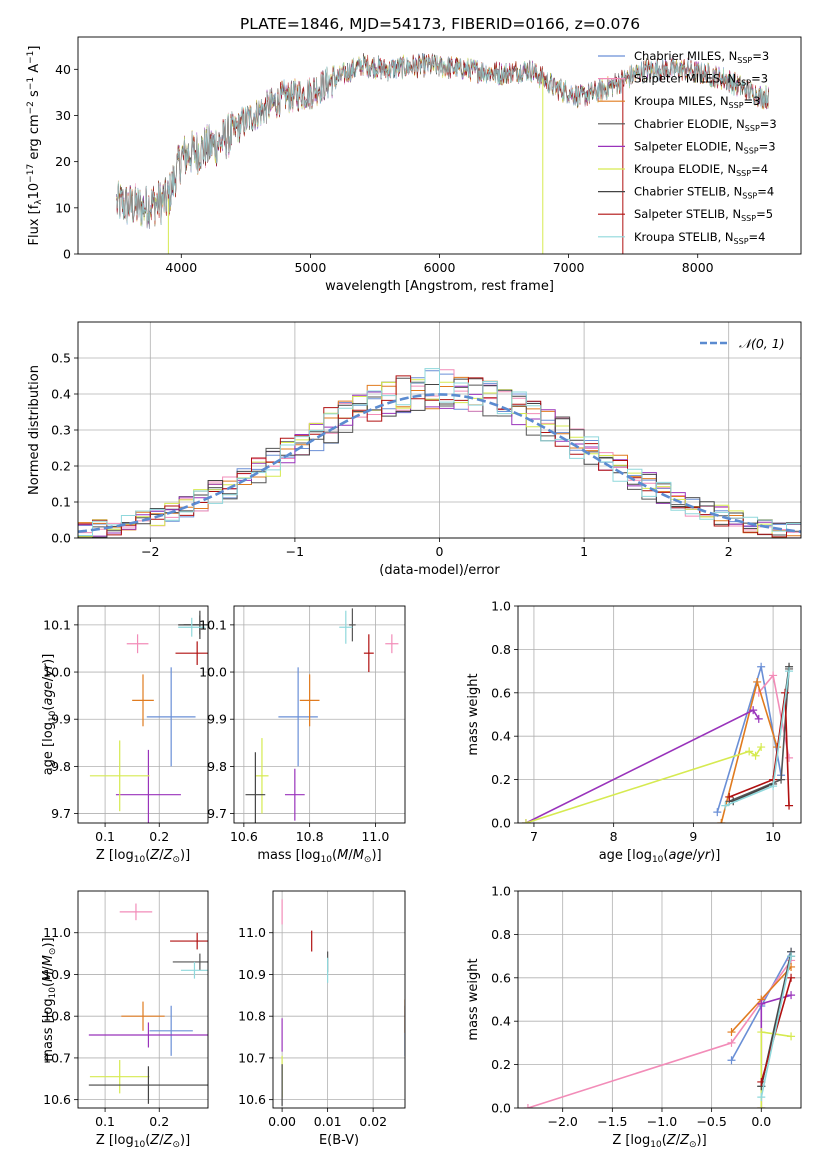  I want to click on x-tick-label: 0.02, so click(373, 1121).